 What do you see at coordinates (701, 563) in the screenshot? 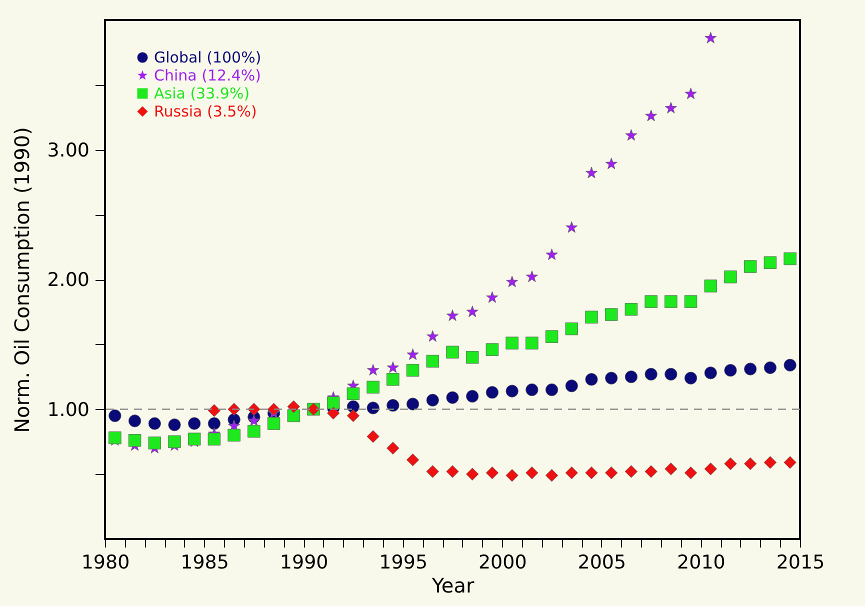
I see `x-tick-label: 2010` at bounding box center [701, 563].